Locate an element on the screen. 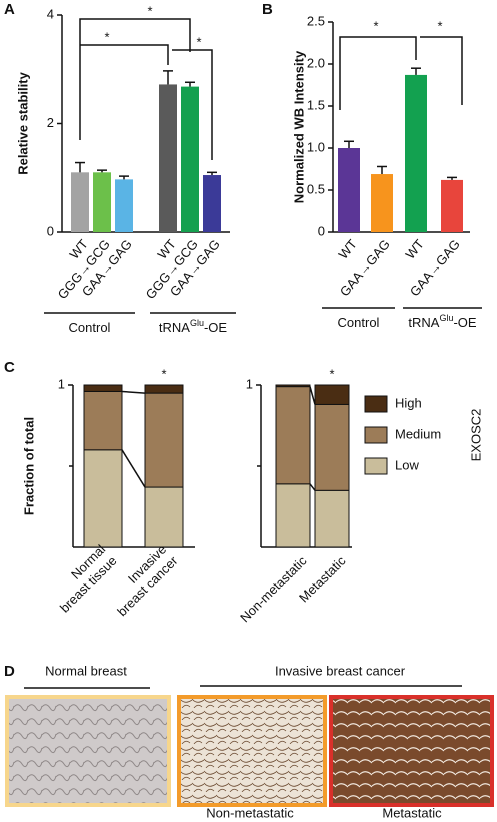  legend-label: High is located at coordinates (408, 402).